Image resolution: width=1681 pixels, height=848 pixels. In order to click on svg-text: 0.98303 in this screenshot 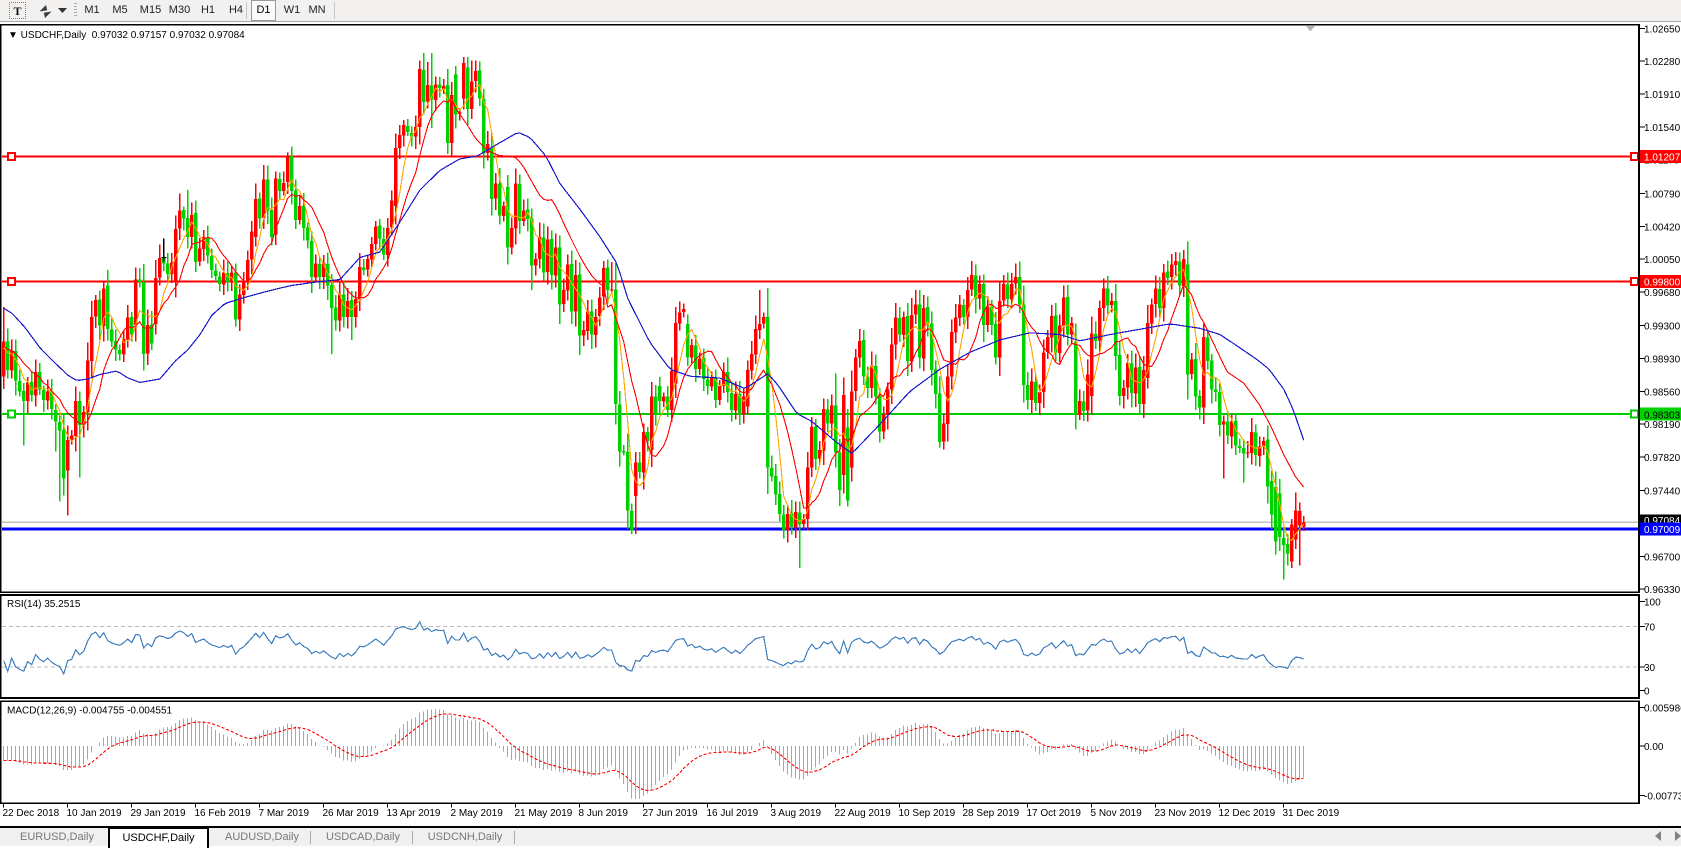, I will do `click(1662, 415)`.